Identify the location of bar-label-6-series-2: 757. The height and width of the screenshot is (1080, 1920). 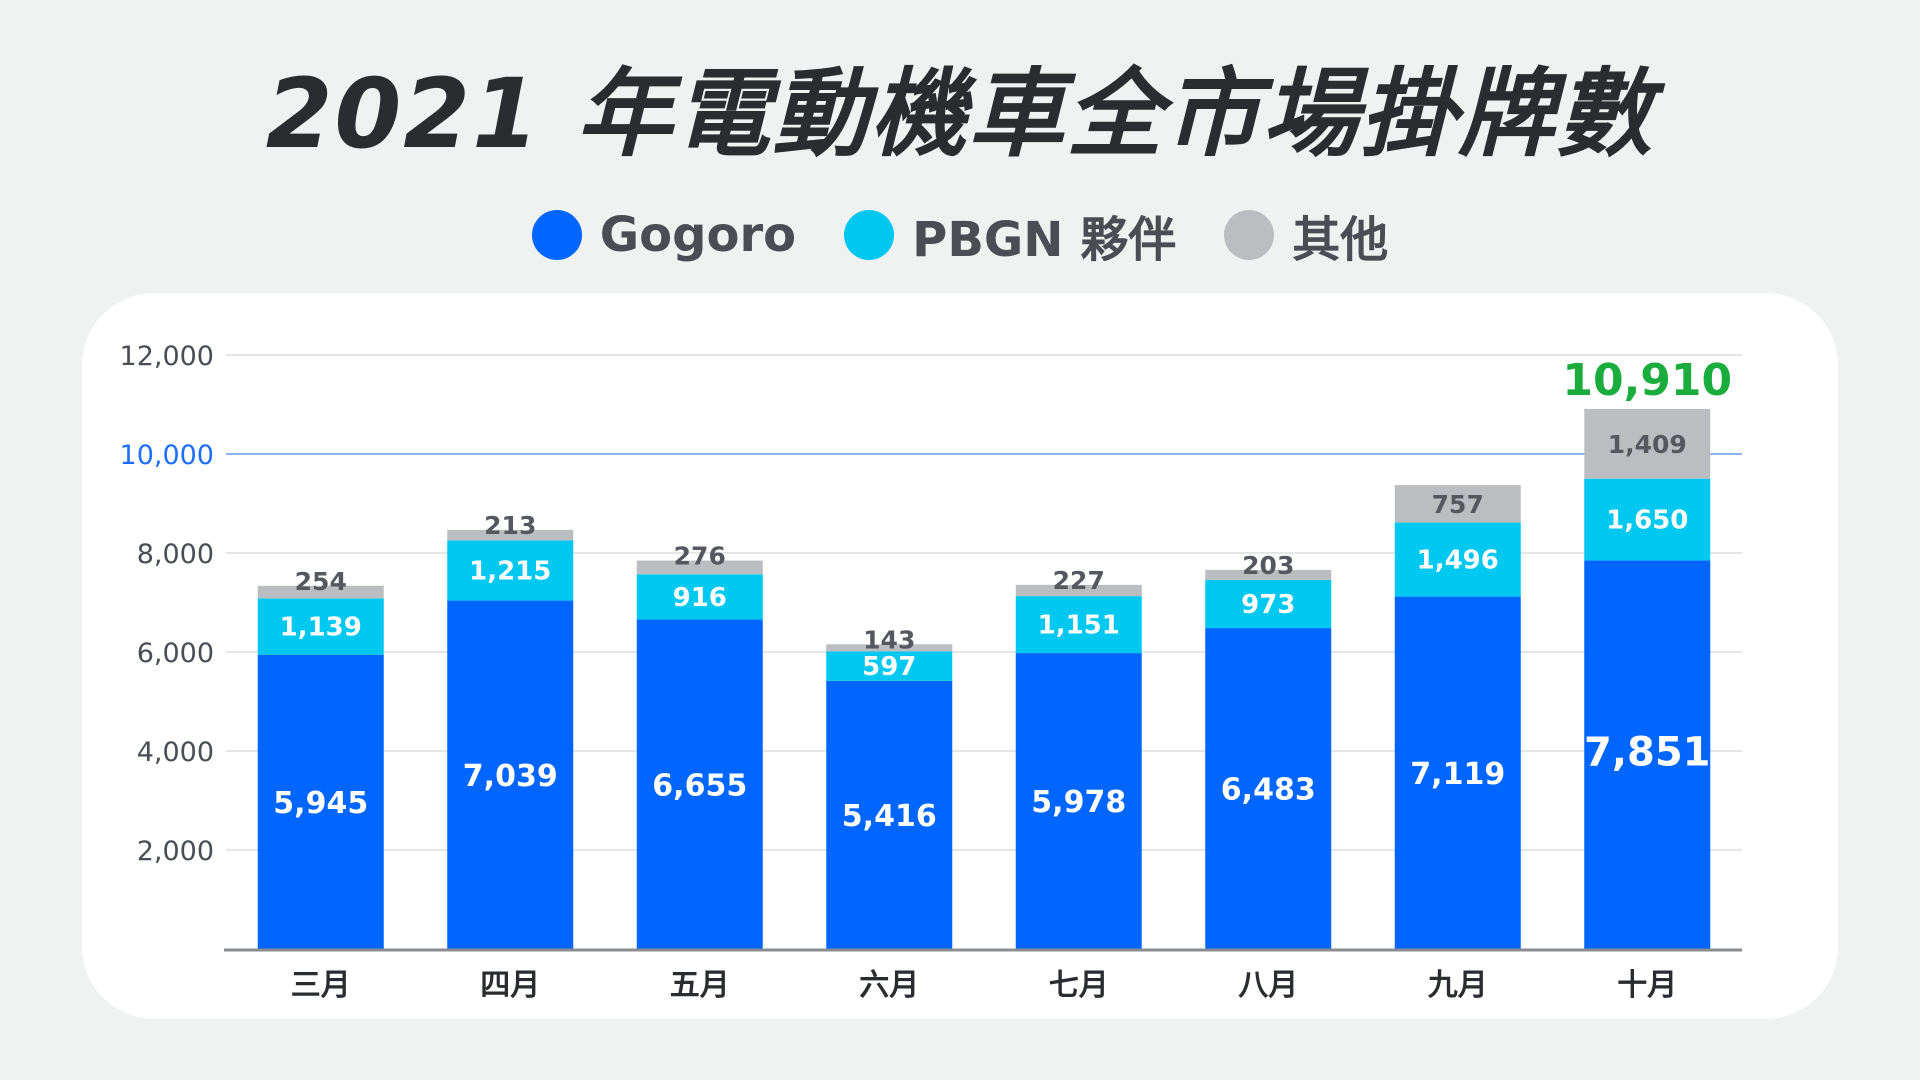
(1458, 504).